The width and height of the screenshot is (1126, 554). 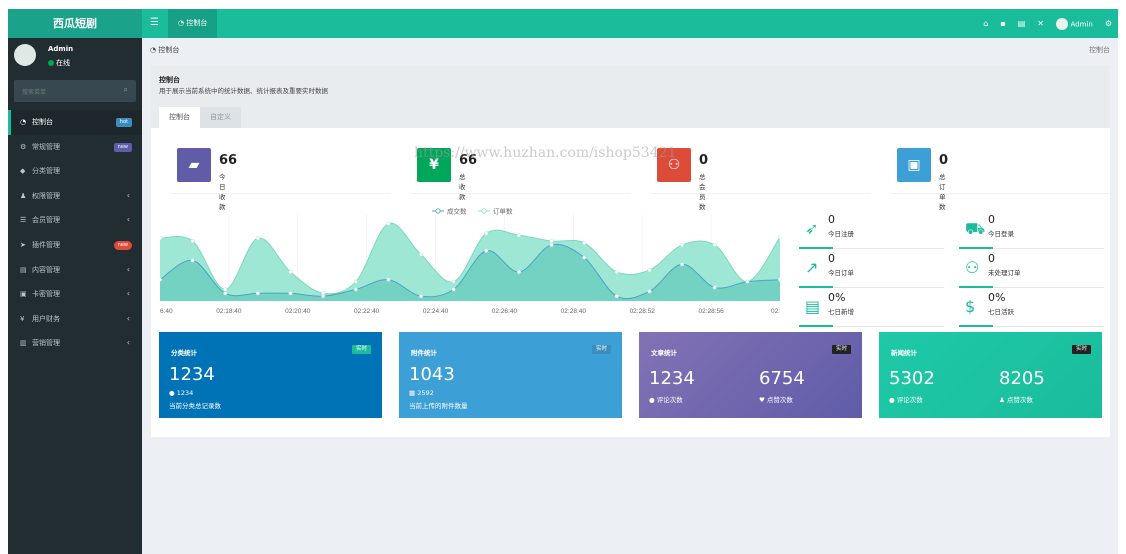 What do you see at coordinates (75, 319) in the screenshot?
I see `sidebar-item: ¥ 用户财务 ‹` at bounding box center [75, 319].